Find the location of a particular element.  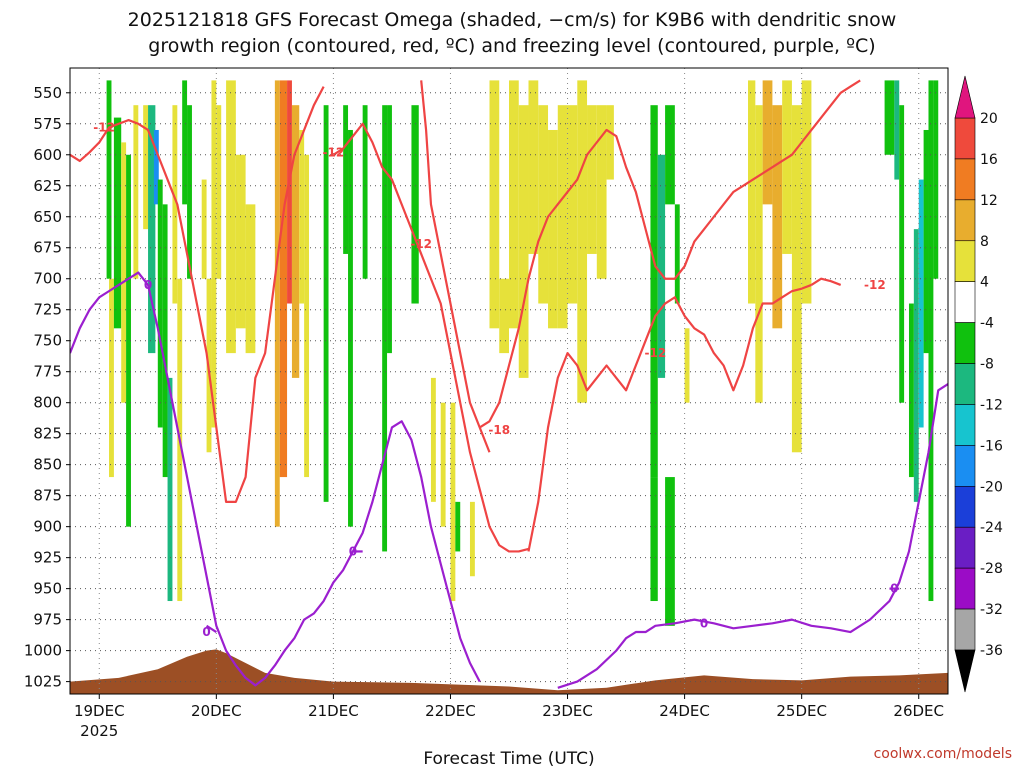

y-tick-label-8: 750 is located at coordinates (47, 341).